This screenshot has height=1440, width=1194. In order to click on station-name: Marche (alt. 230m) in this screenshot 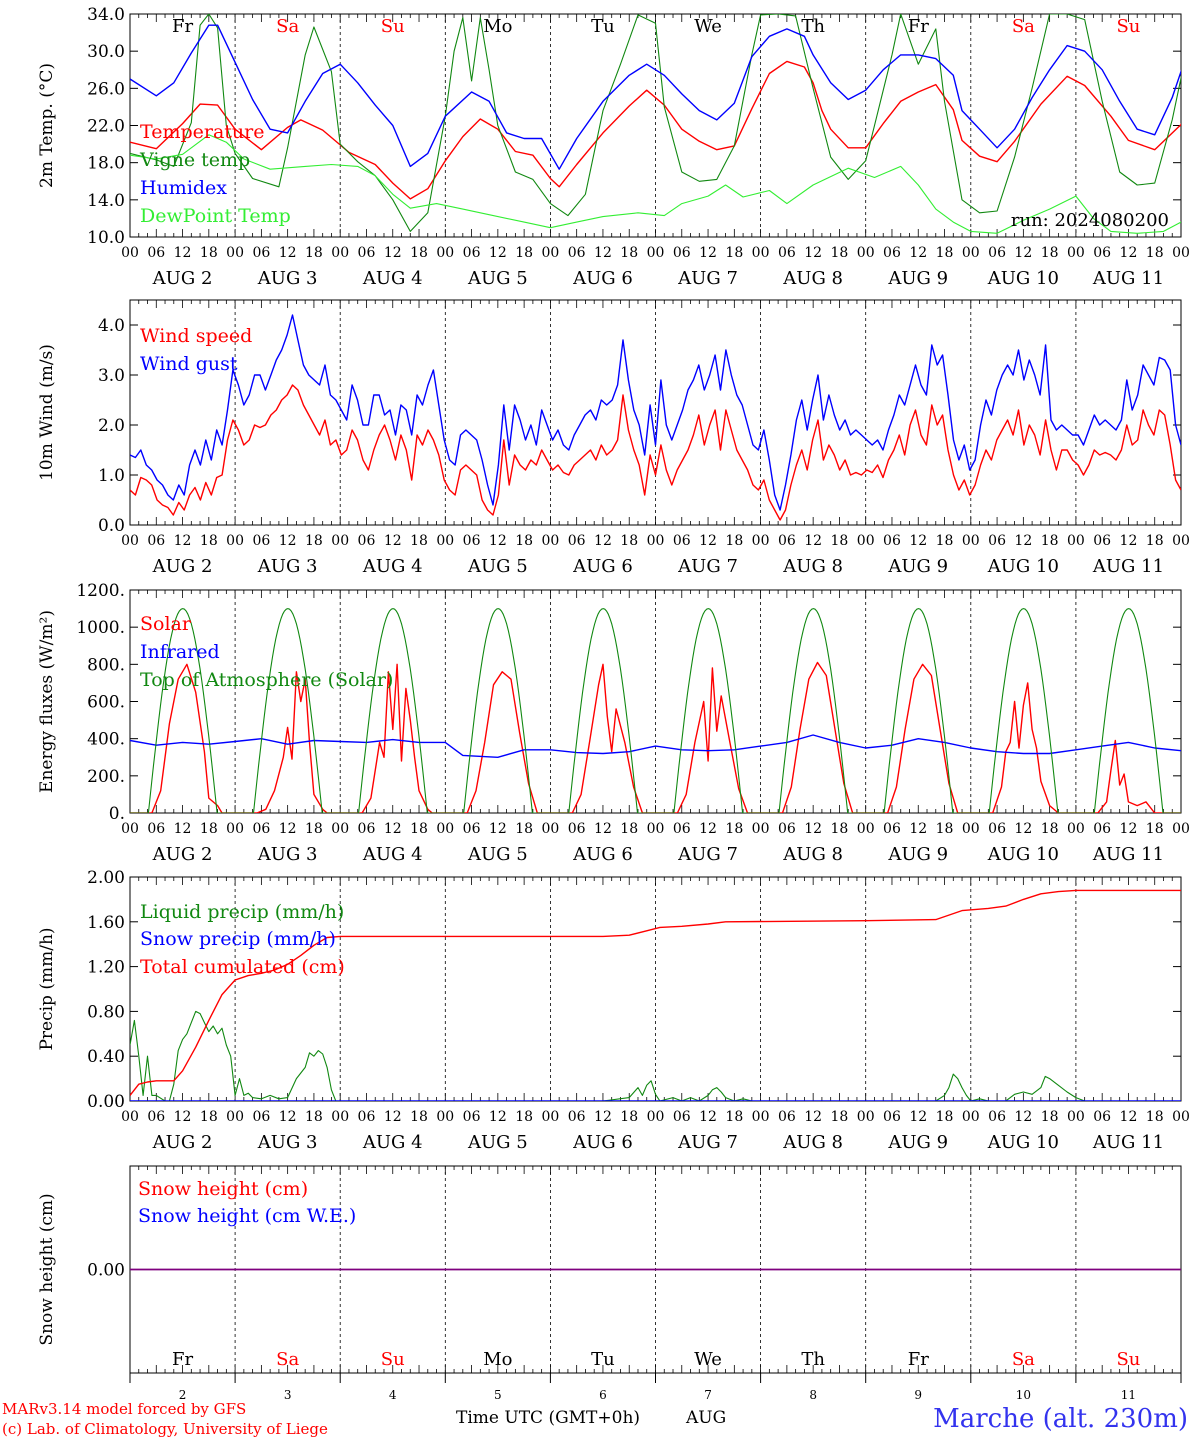, I will do `click(1060, 1419)`.